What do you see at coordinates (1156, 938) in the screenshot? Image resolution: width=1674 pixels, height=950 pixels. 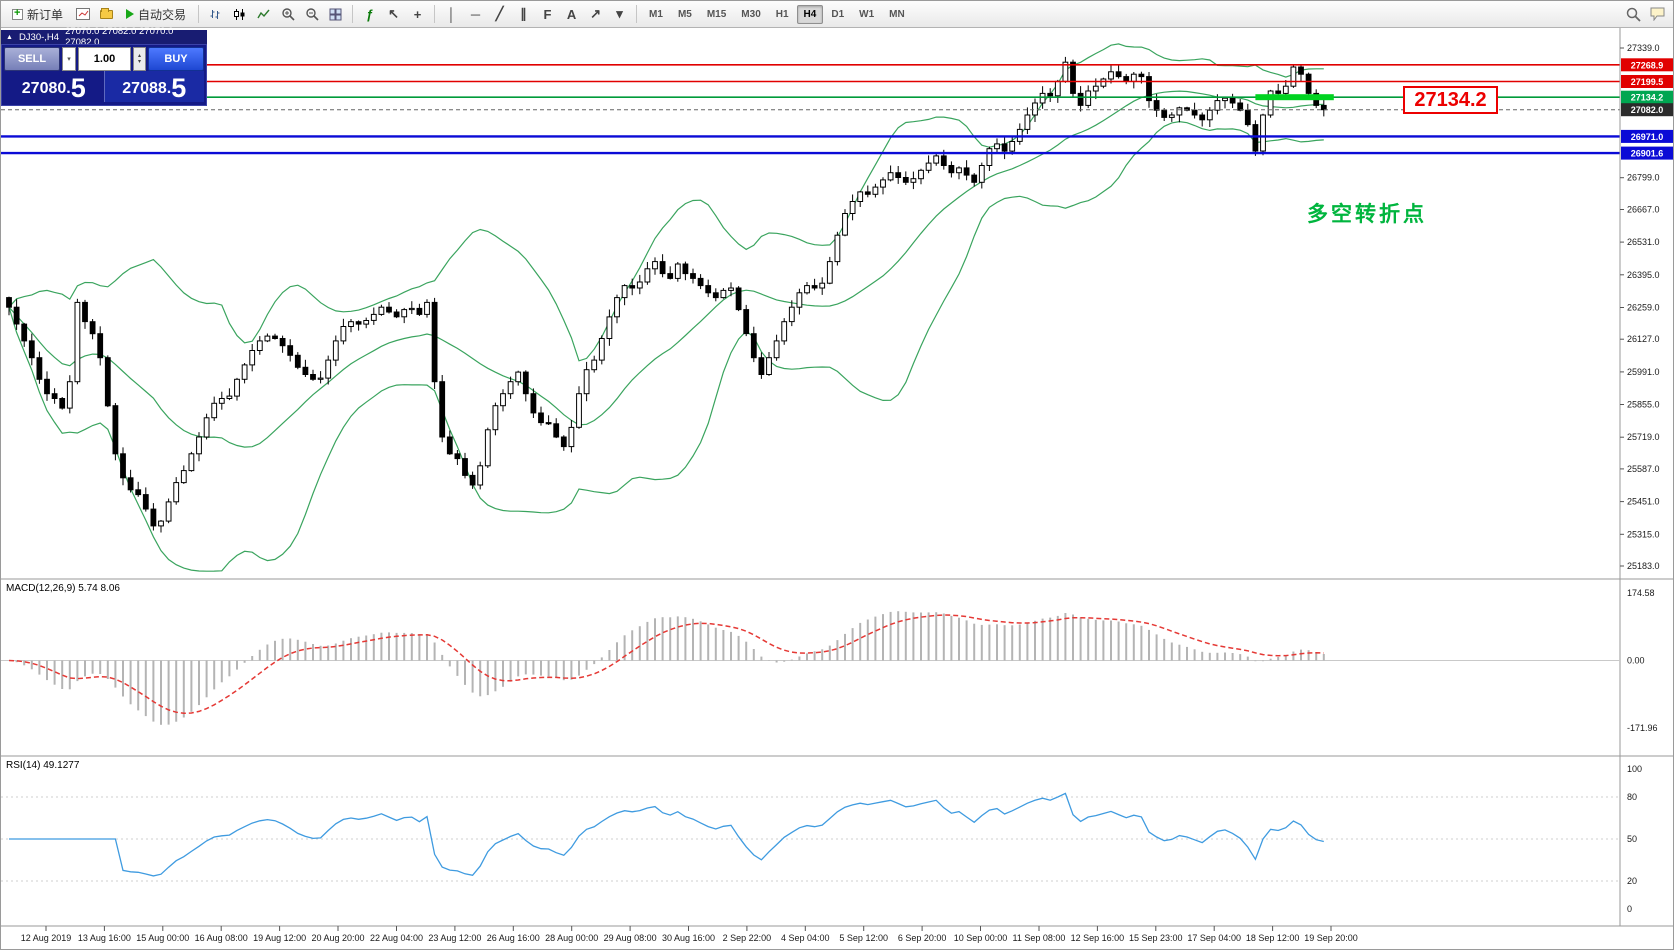 I see `svg-text: 15 Sep 23:00` at bounding box center [1156, 938].